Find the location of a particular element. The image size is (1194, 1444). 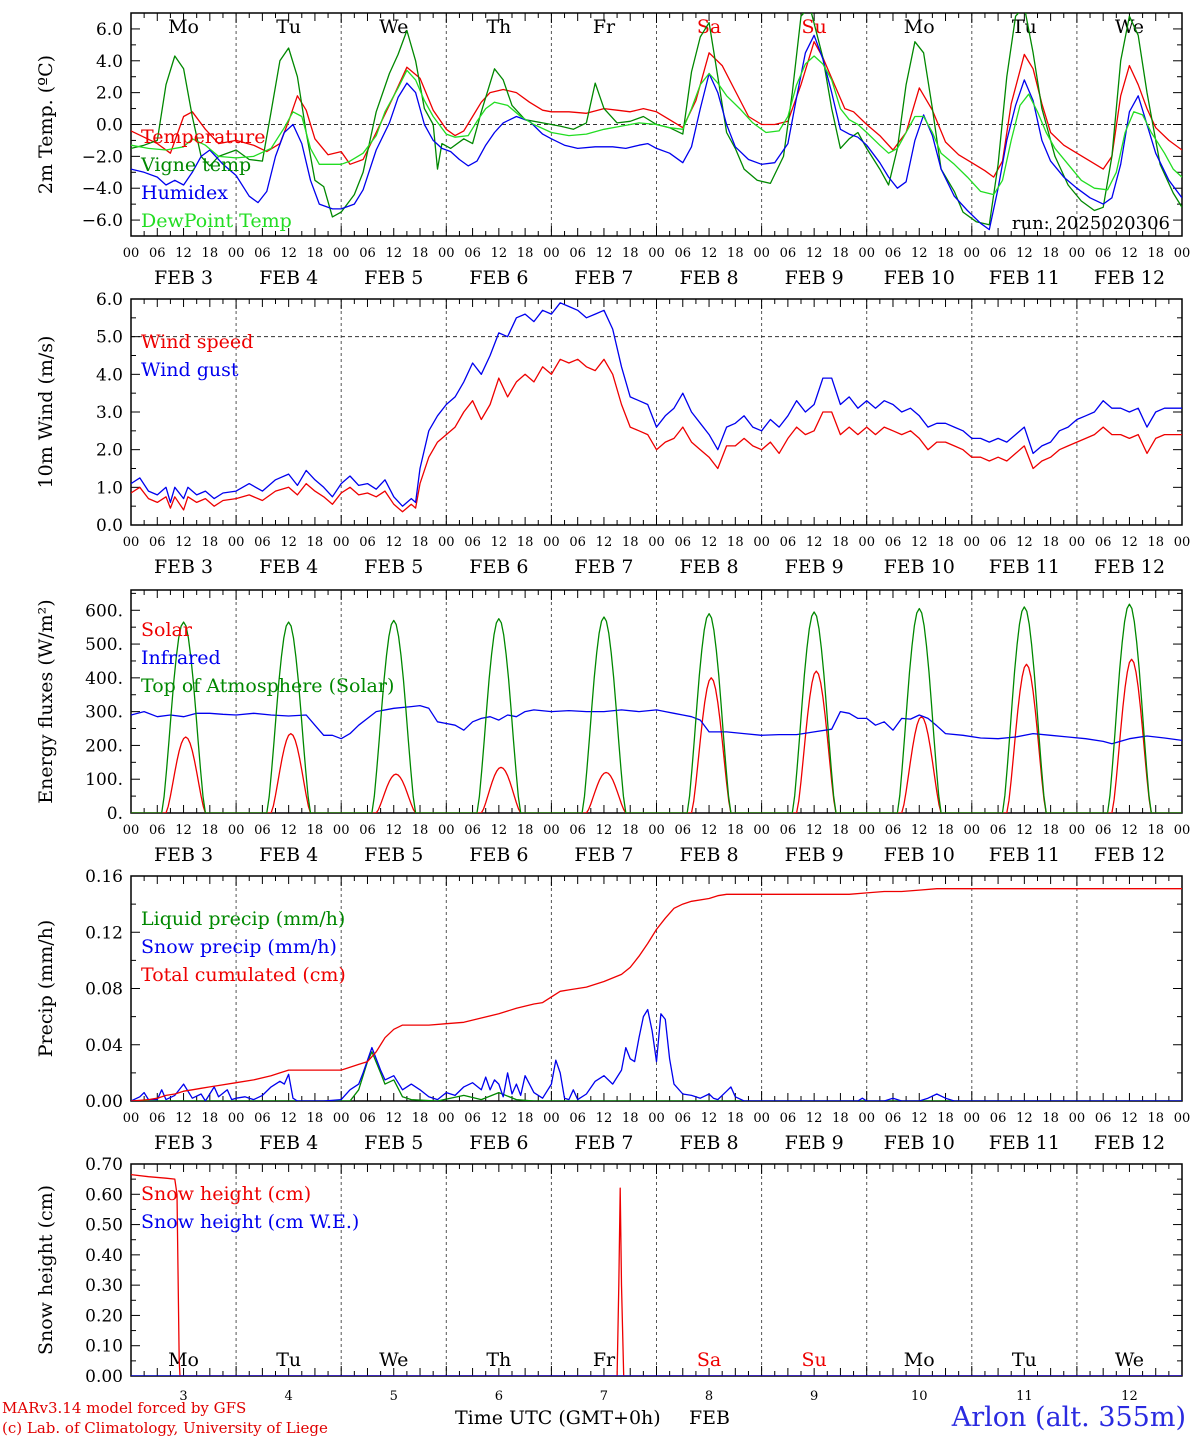

legend-entry: Vigne temp is located at coordinates (195, 165).